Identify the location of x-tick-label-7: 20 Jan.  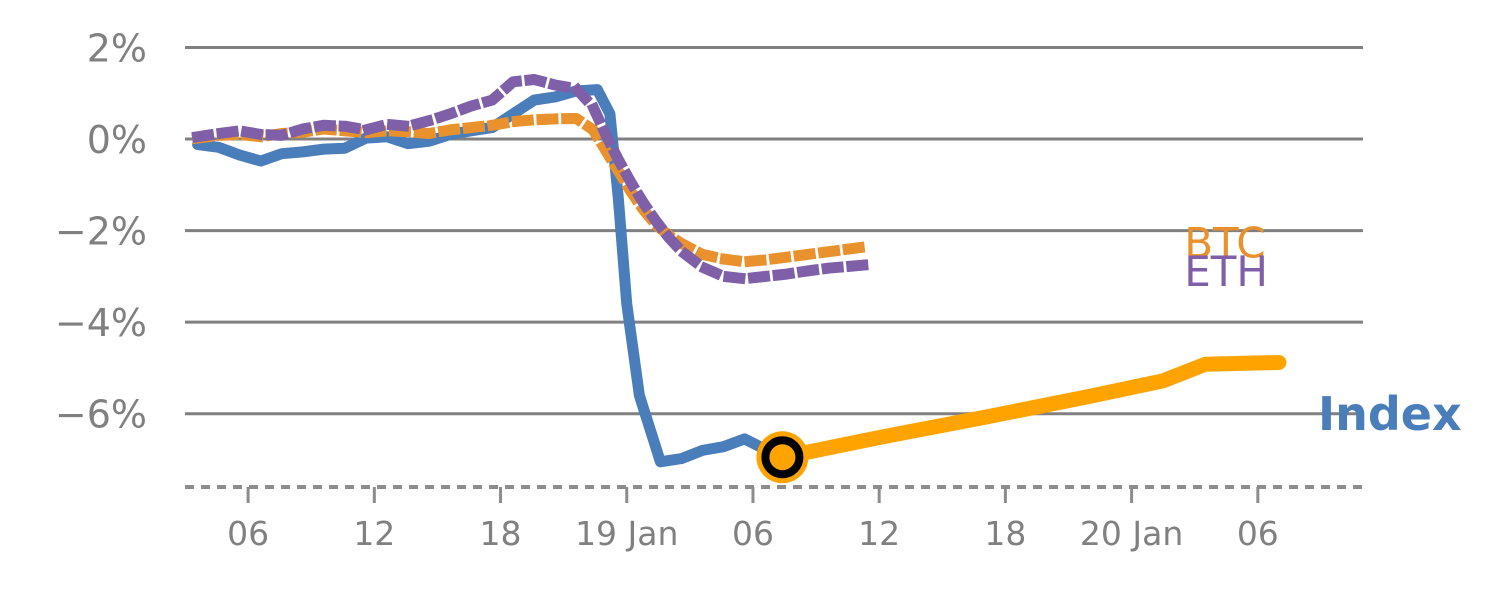
(1131, 533).